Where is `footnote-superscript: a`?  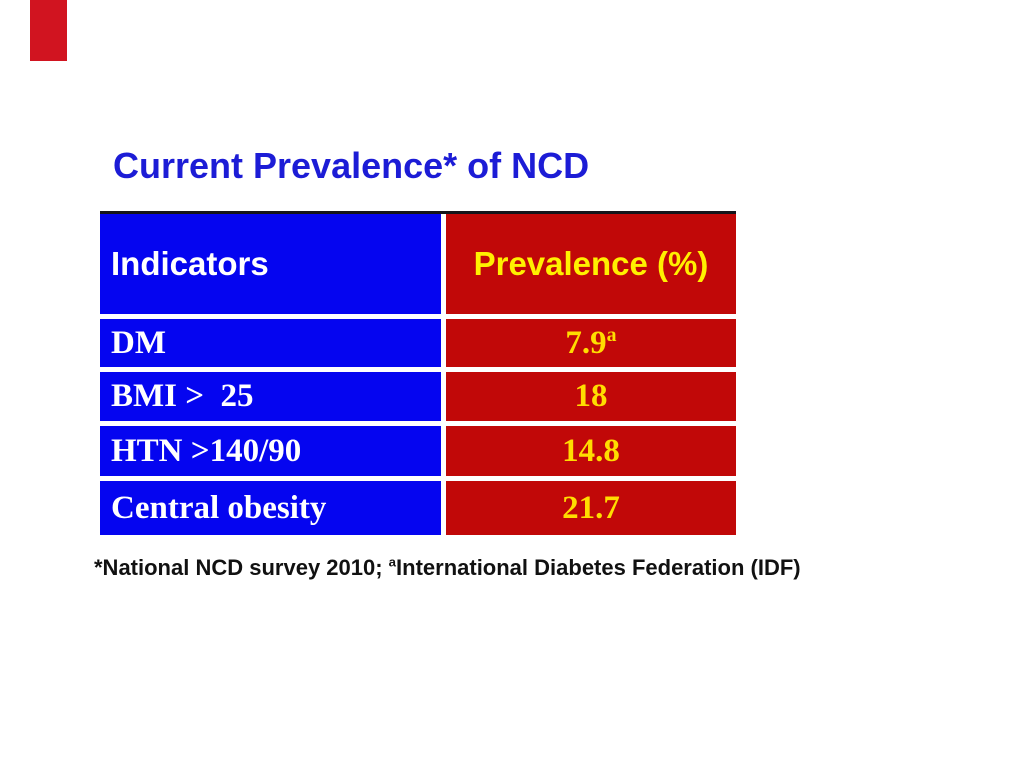
footnote-superscript: a is located at coordinates (392, 562).